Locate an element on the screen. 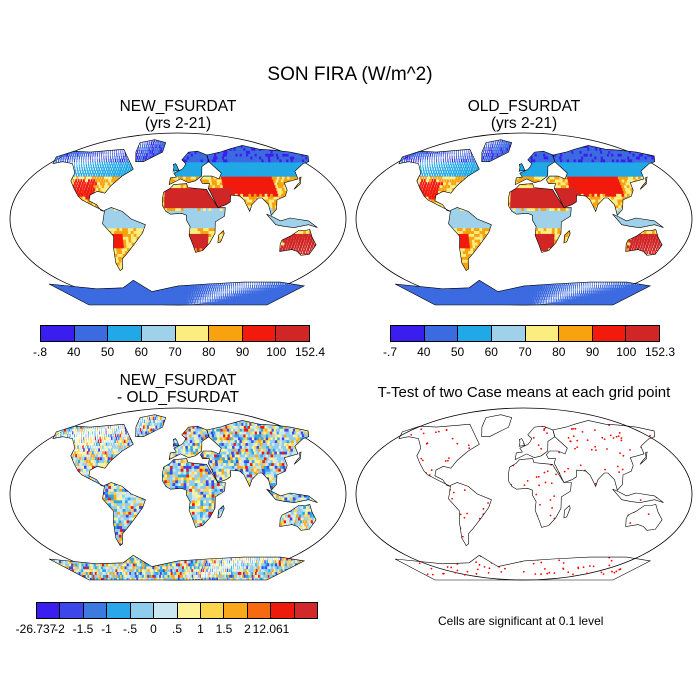 The width and height of the screenshot is (700, 700). map-old is located at coordinates (524, 219).